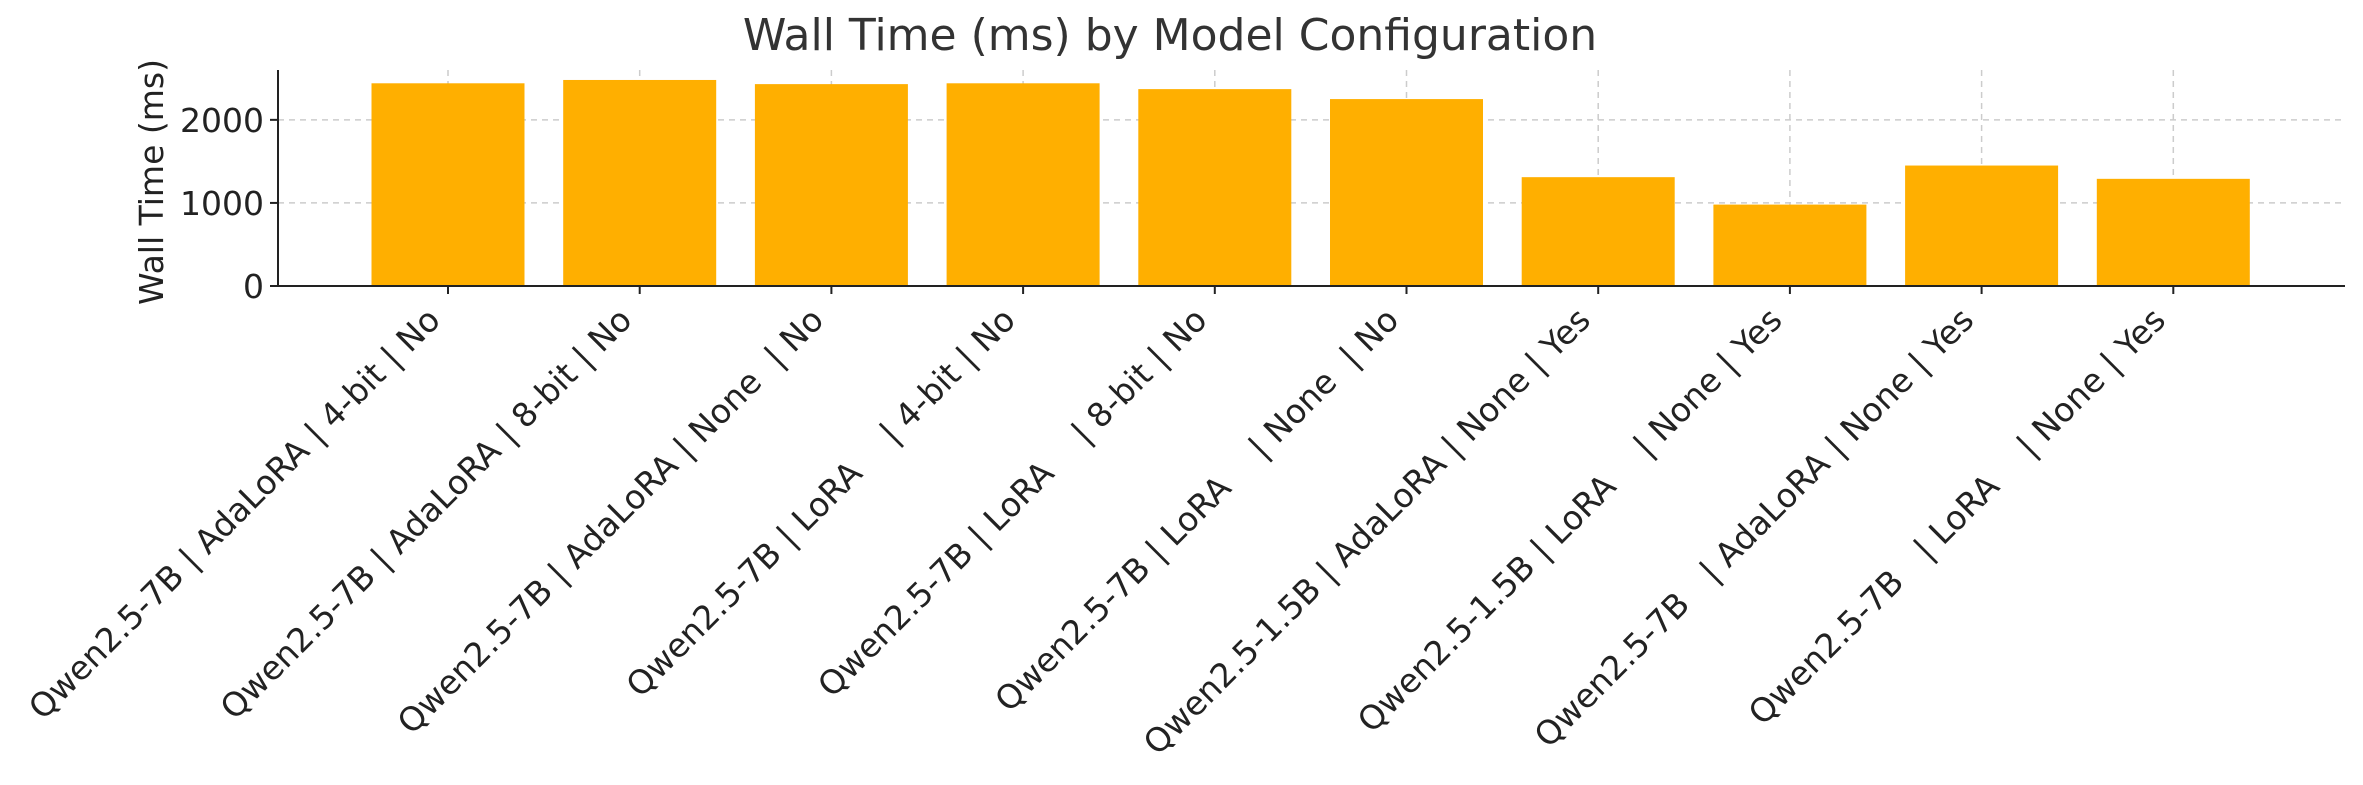  I want to click on y-axis-title: Wall Time (ms), so click(151, 182).